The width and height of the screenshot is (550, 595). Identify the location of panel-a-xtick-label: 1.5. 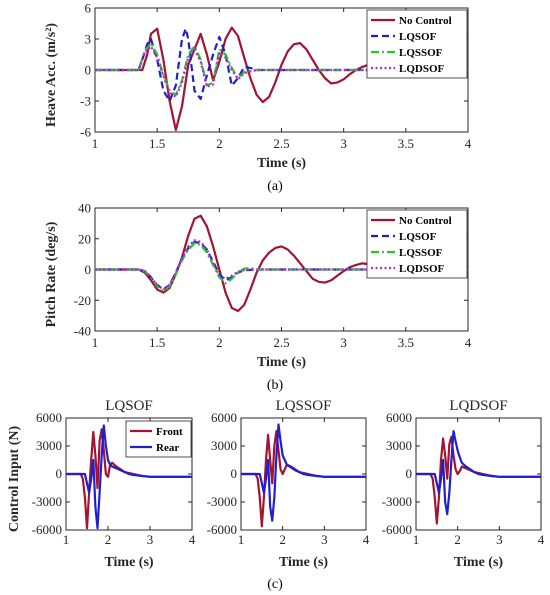
(157, 143).